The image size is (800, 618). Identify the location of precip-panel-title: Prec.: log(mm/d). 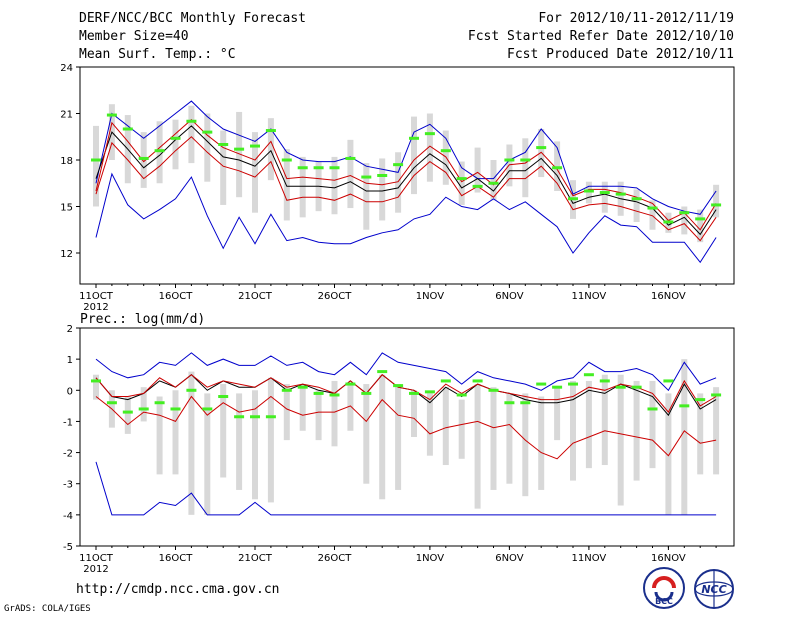
(142, 319).